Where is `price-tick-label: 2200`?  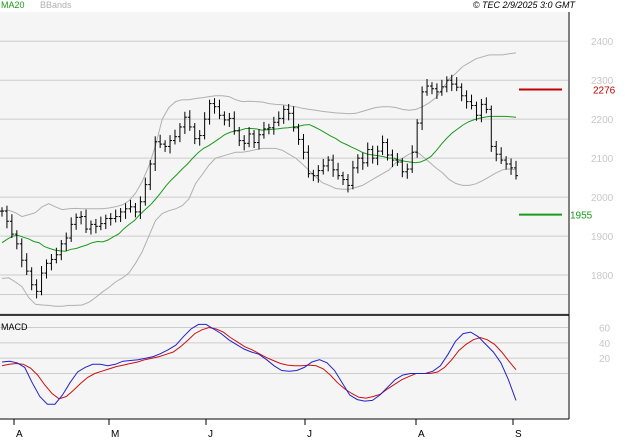 price-tick-label: 2200 is located at coordinates (602, 120).